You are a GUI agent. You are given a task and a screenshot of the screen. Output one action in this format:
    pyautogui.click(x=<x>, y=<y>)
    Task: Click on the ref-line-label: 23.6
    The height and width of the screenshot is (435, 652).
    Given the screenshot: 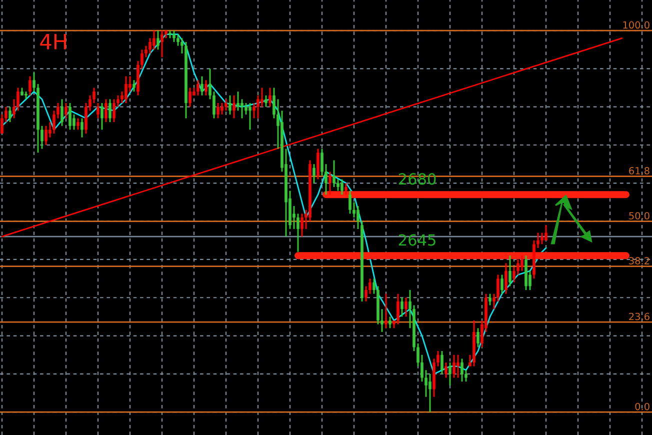 What is the action you would take?
    pyautogui.click(x=639, y=316)
    